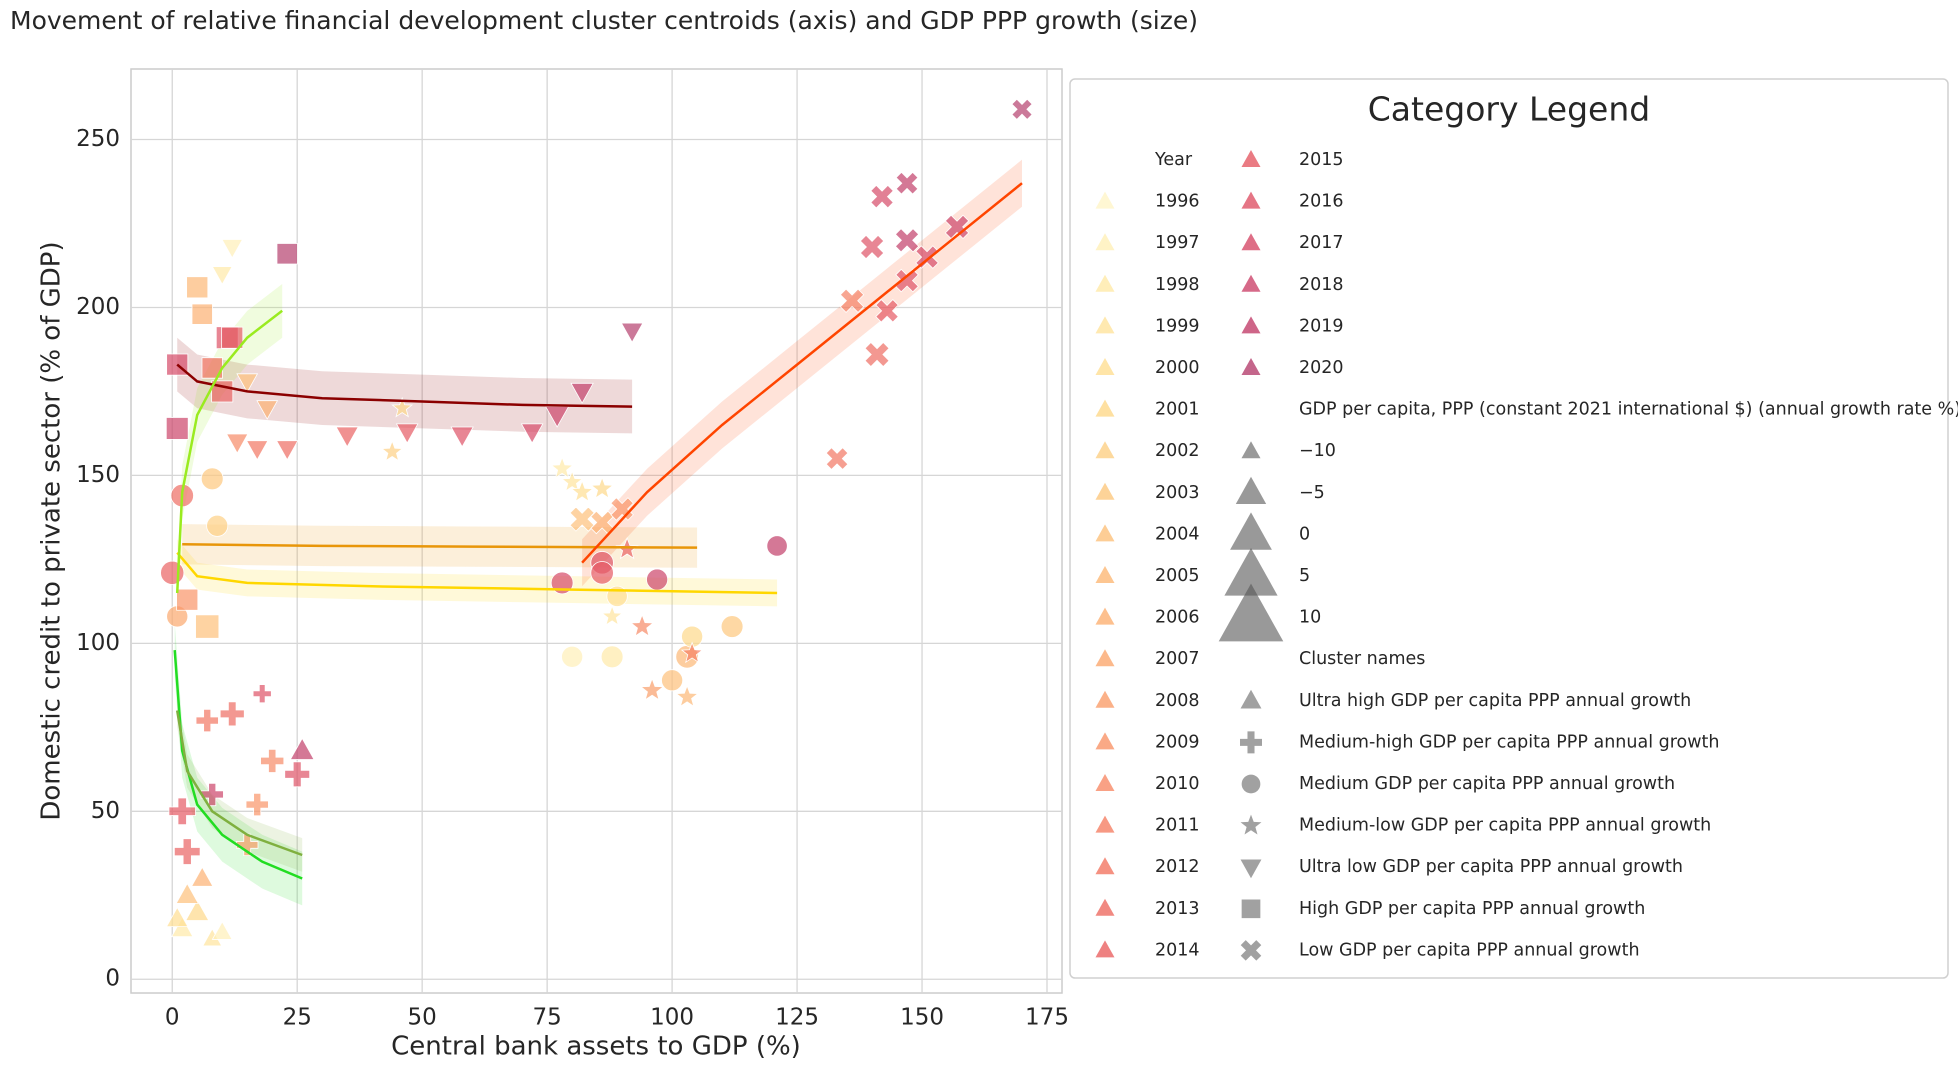 This screenshot has height=1071, width=1958. I want to click on legend-label: High GDP per capita PPP annual growth, so click(1472, 909).